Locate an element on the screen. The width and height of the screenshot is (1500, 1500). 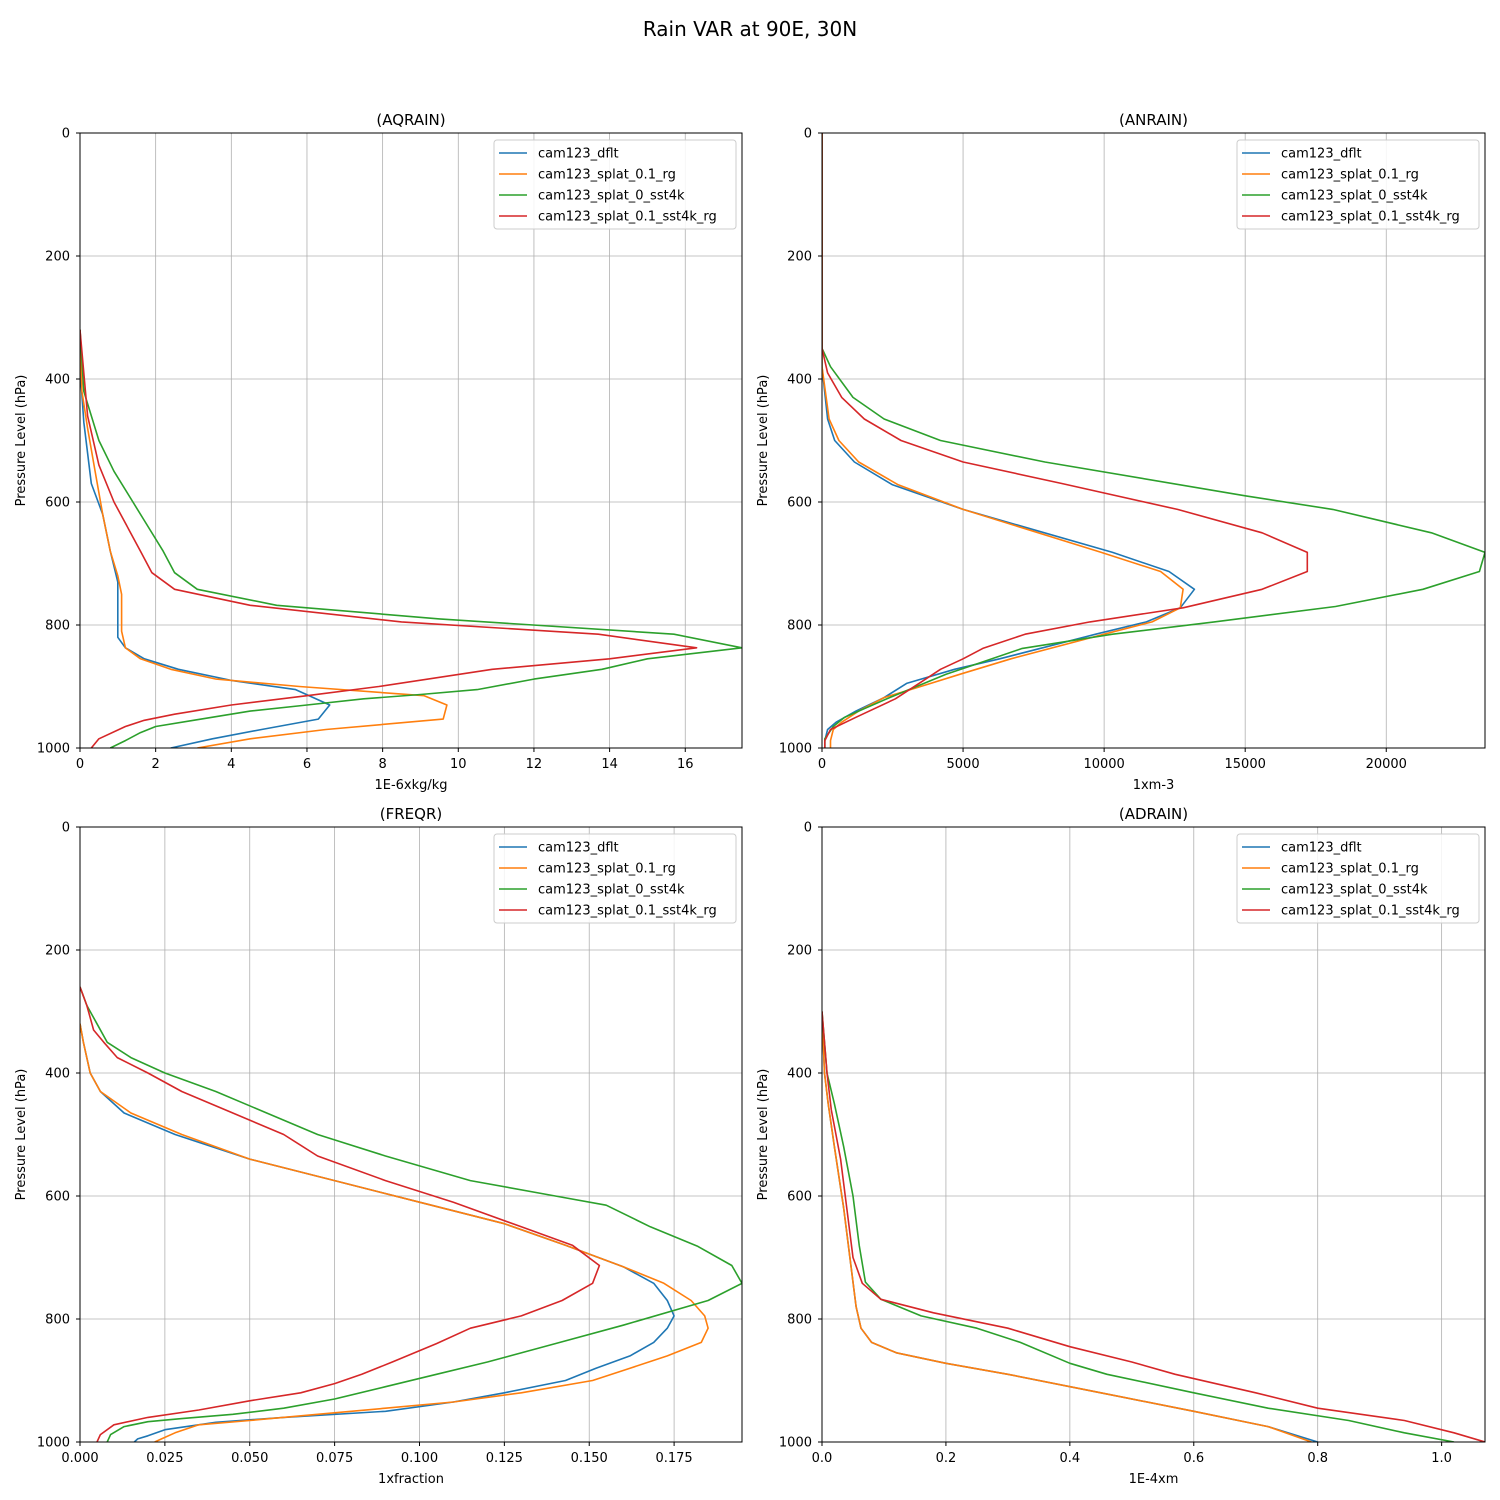
panel-title-adrain: (ADRAIN) is located at coordinates (1153, 814).